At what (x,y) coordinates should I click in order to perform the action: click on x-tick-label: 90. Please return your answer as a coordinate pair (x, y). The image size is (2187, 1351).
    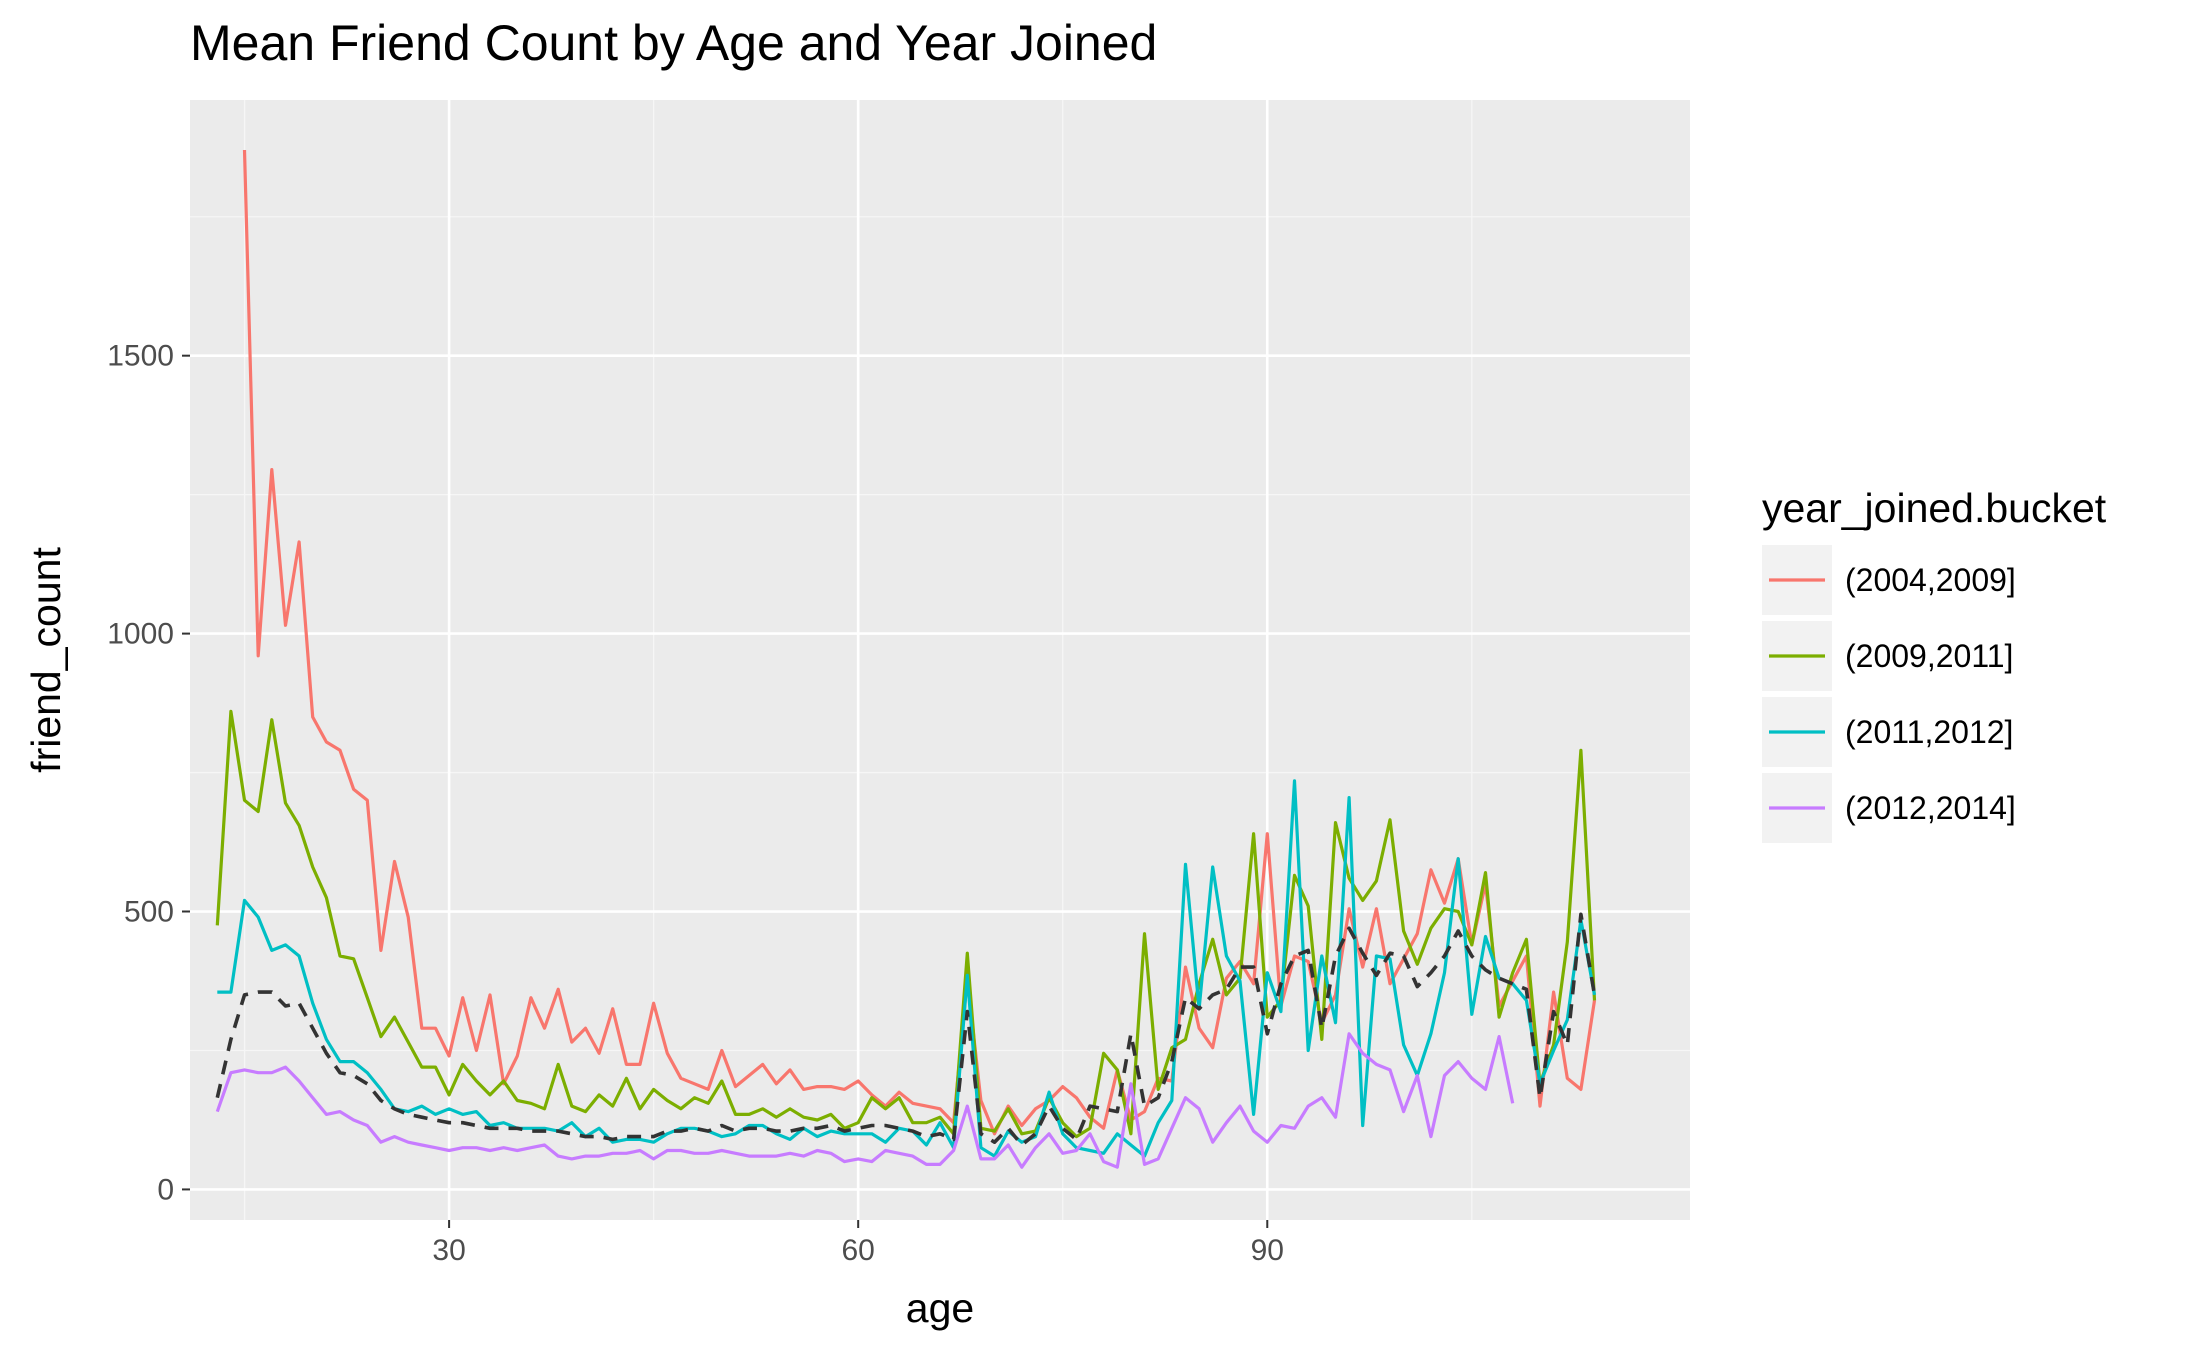
    Looking at the image, I should click on (1267, 1250).